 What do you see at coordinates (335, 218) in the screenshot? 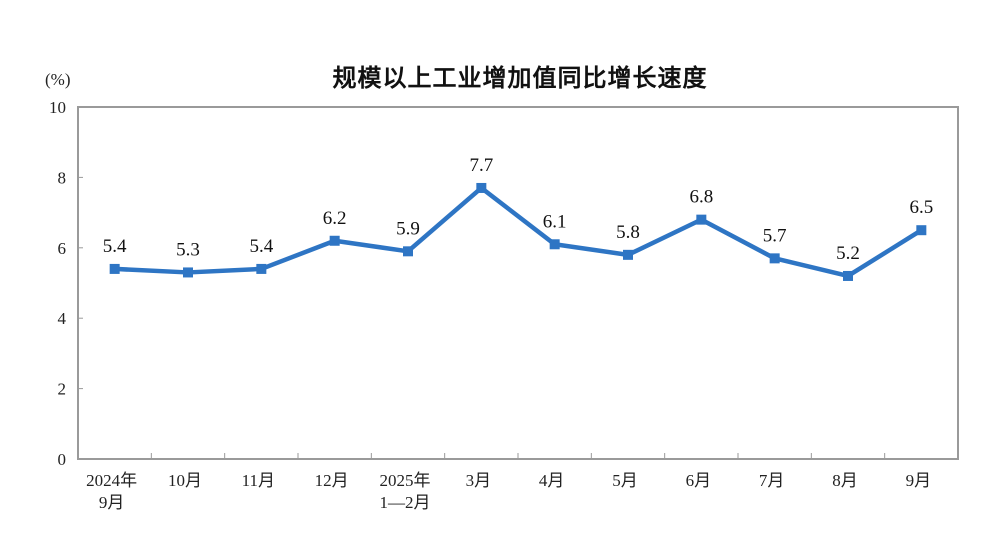
I see `data-value-label: 6.2` at bounding box center [335, 218].